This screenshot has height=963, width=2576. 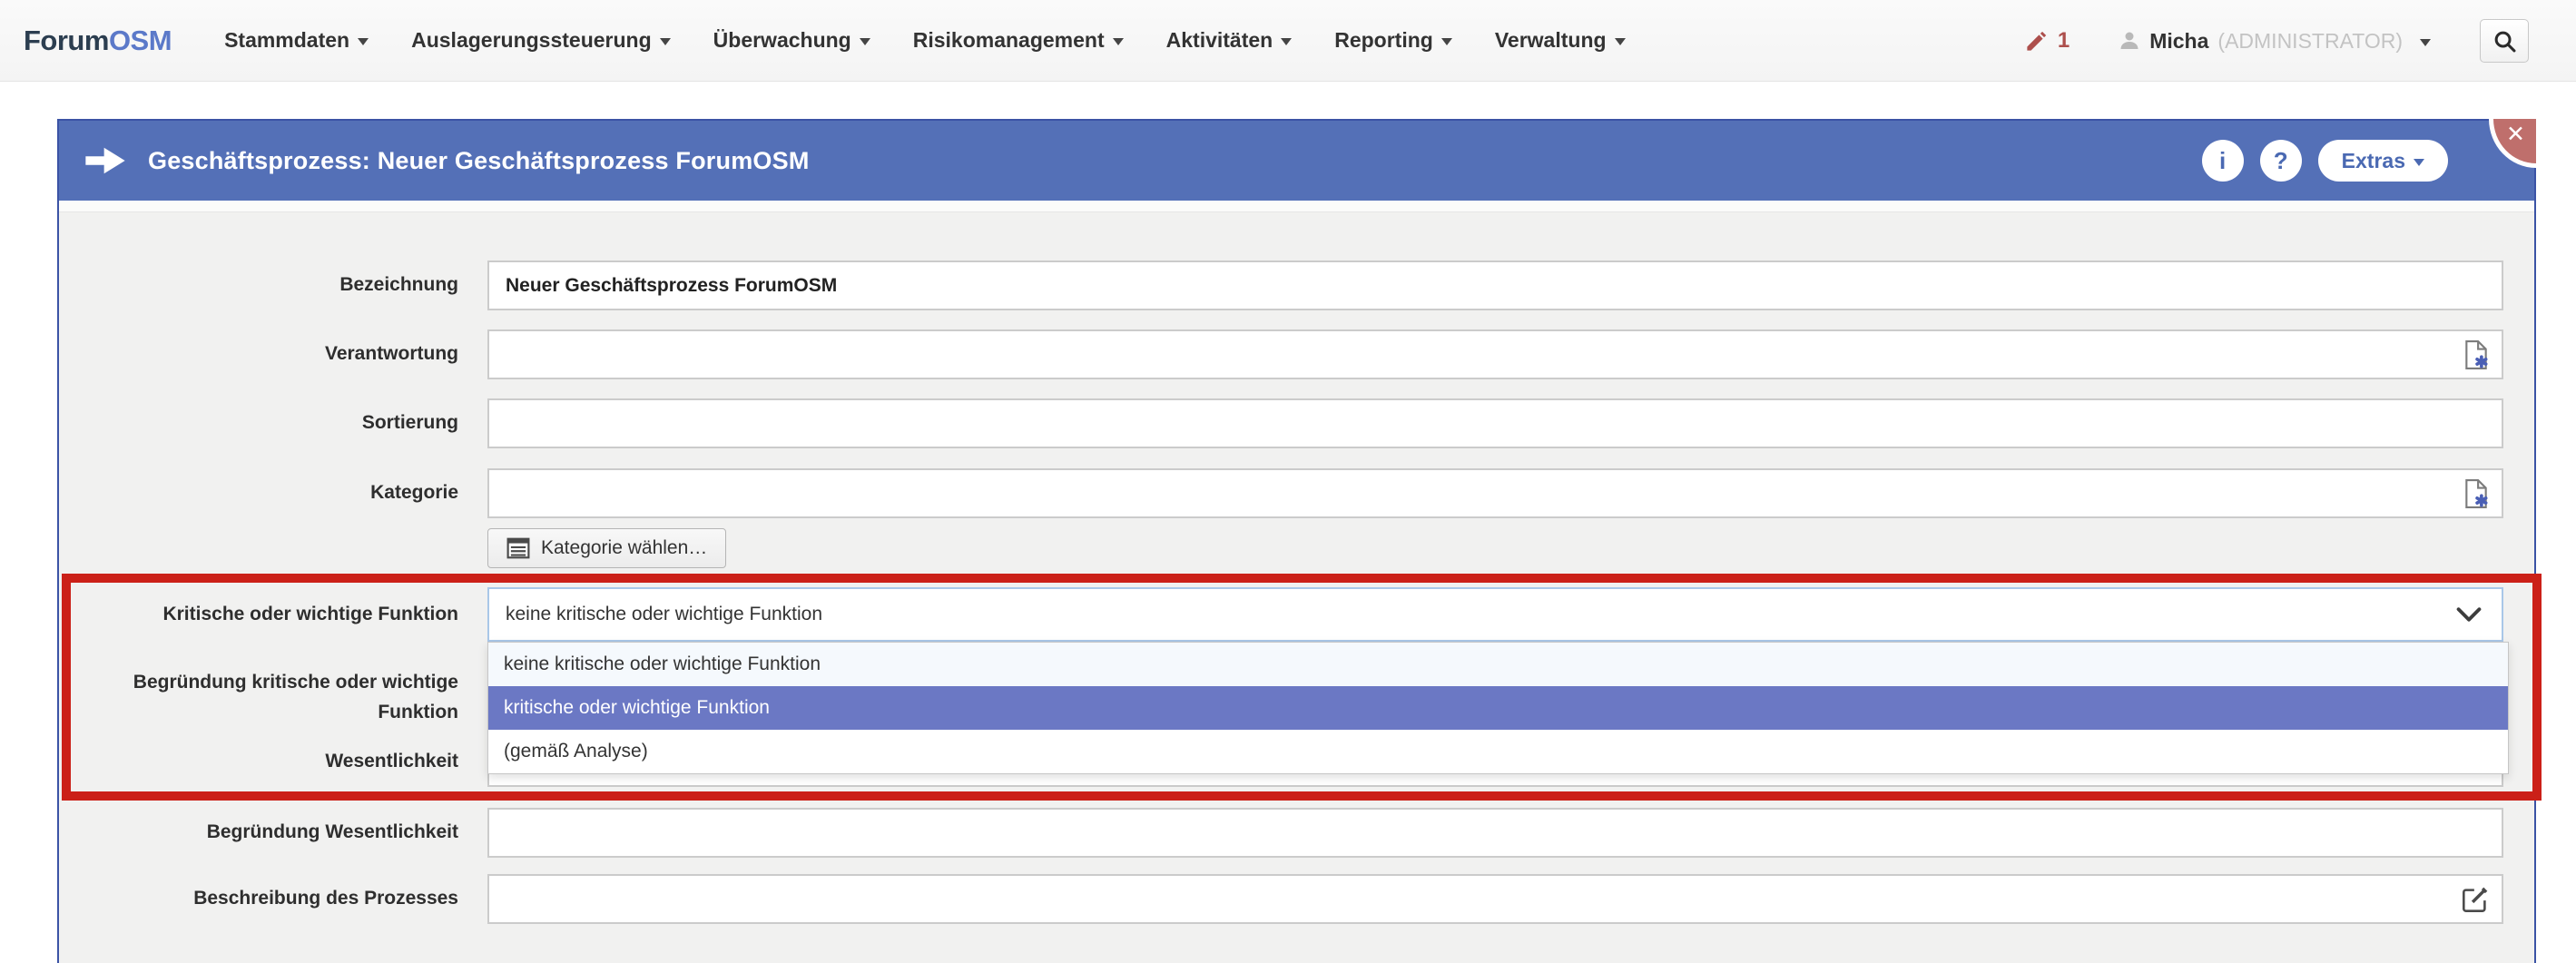 I want to click on user-role: (ADMINISTRATOR), so click(x=2310, y=40).